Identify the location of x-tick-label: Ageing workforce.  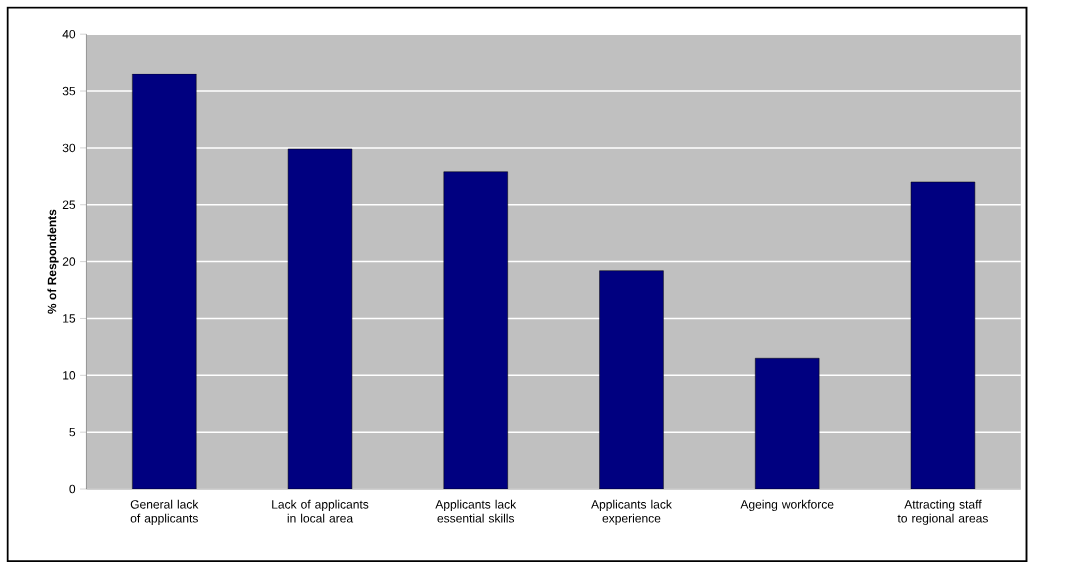
(787, 505).